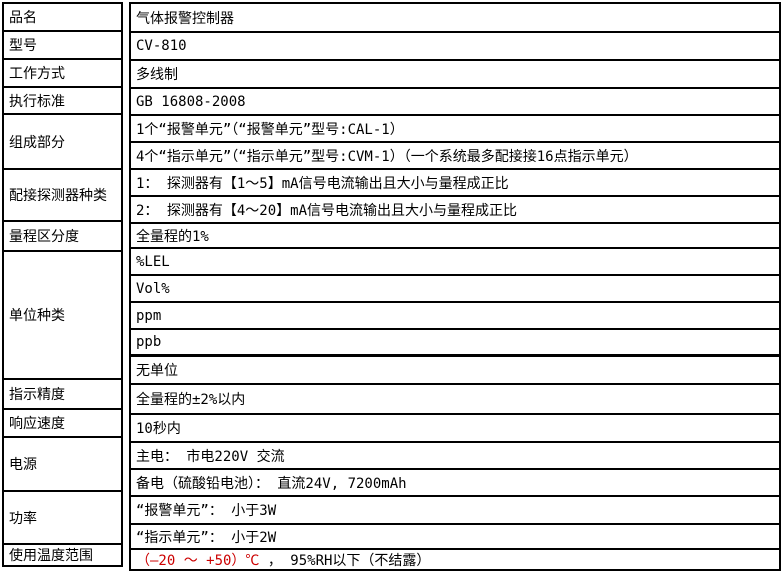 This screenshot has width=783, height=571. I want to click on spec-value-cell: 2： 探测器有【4～20】mA信号电流输出且大小与量程成正比, so click(455, 210).